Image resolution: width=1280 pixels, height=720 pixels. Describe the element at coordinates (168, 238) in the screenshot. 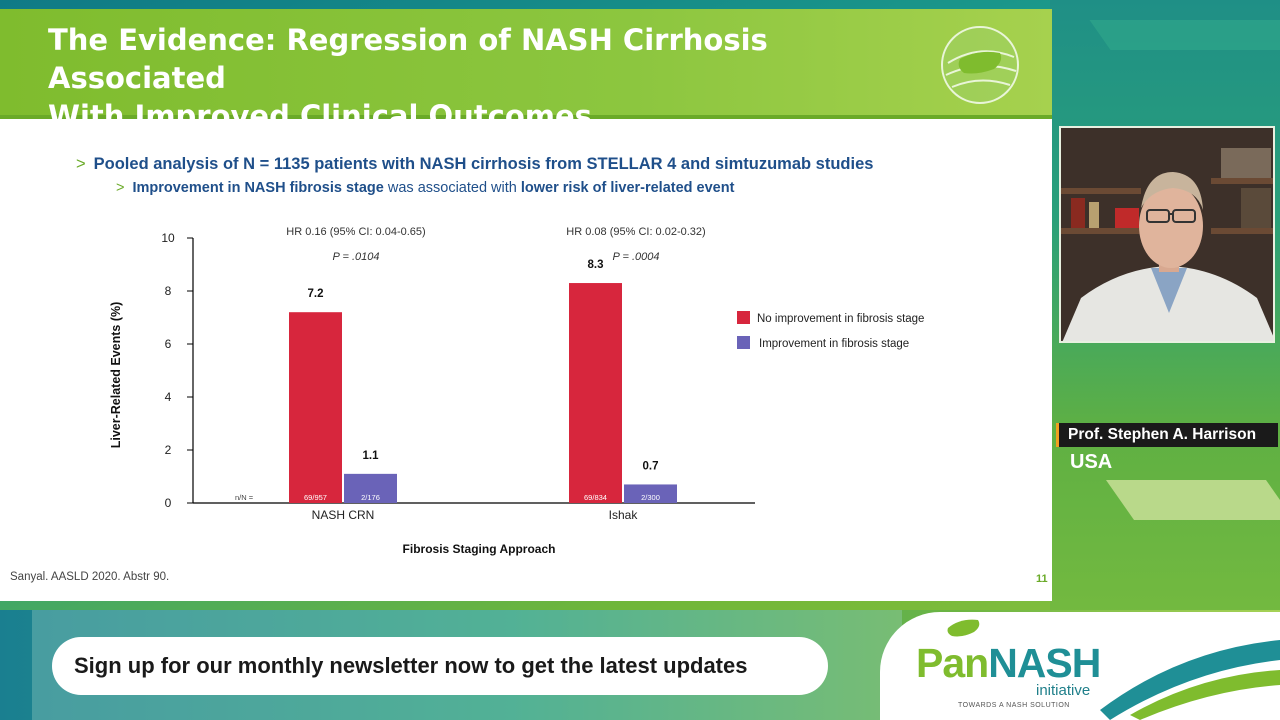

I see `y-tick-label: 10` at that location.